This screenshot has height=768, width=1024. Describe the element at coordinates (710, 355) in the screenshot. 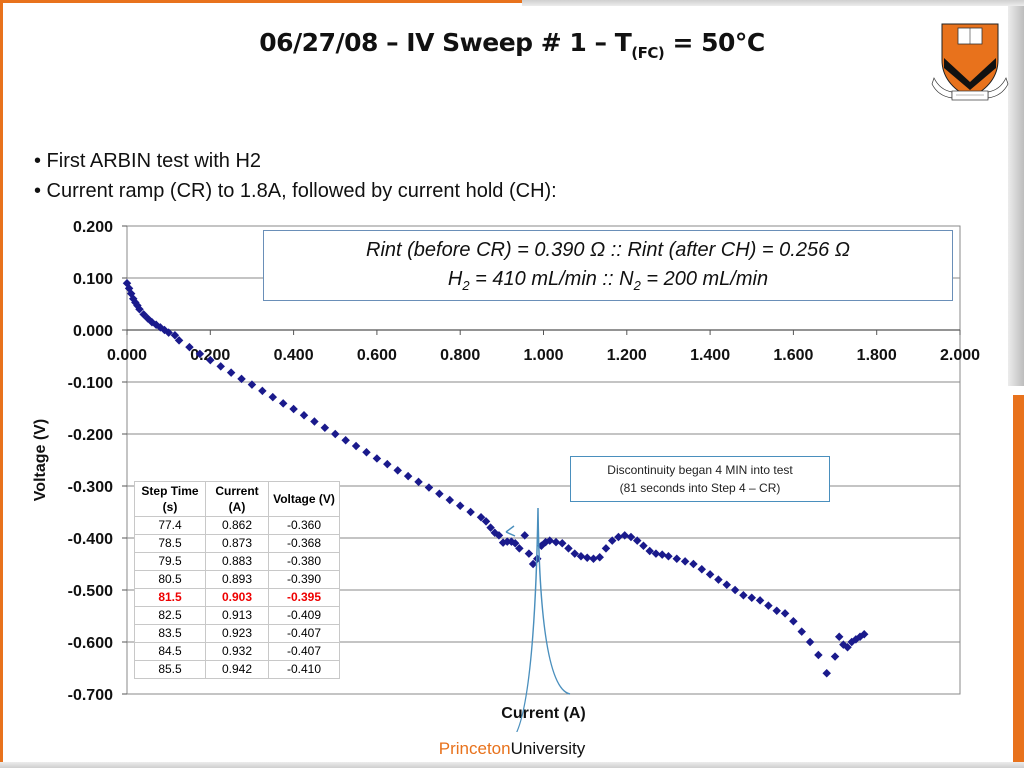

I see `x-tick-label: 1.400` at that location.